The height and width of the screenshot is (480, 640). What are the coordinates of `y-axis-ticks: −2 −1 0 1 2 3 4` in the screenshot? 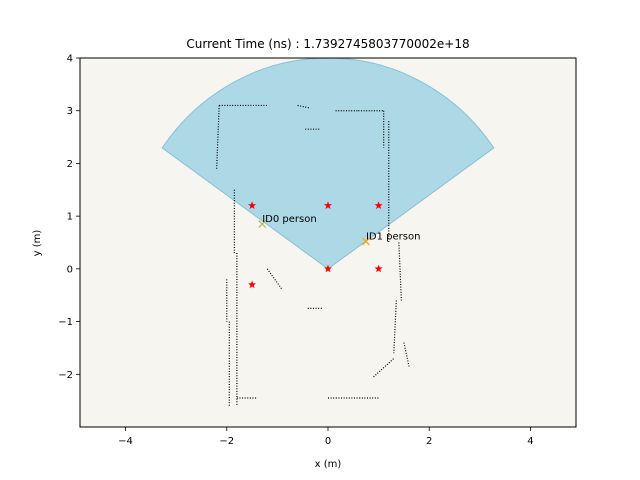 It's located at (69, 217).